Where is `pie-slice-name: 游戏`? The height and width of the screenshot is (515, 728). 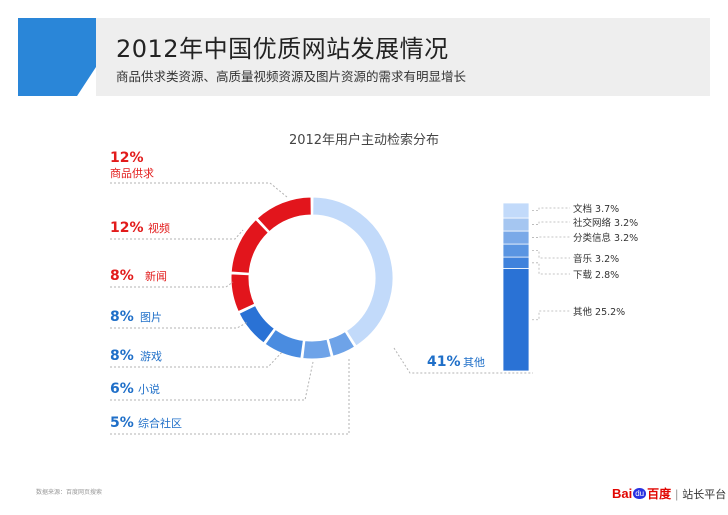 pie-slice-name: 游戏 is located at coordinates (151, 356).